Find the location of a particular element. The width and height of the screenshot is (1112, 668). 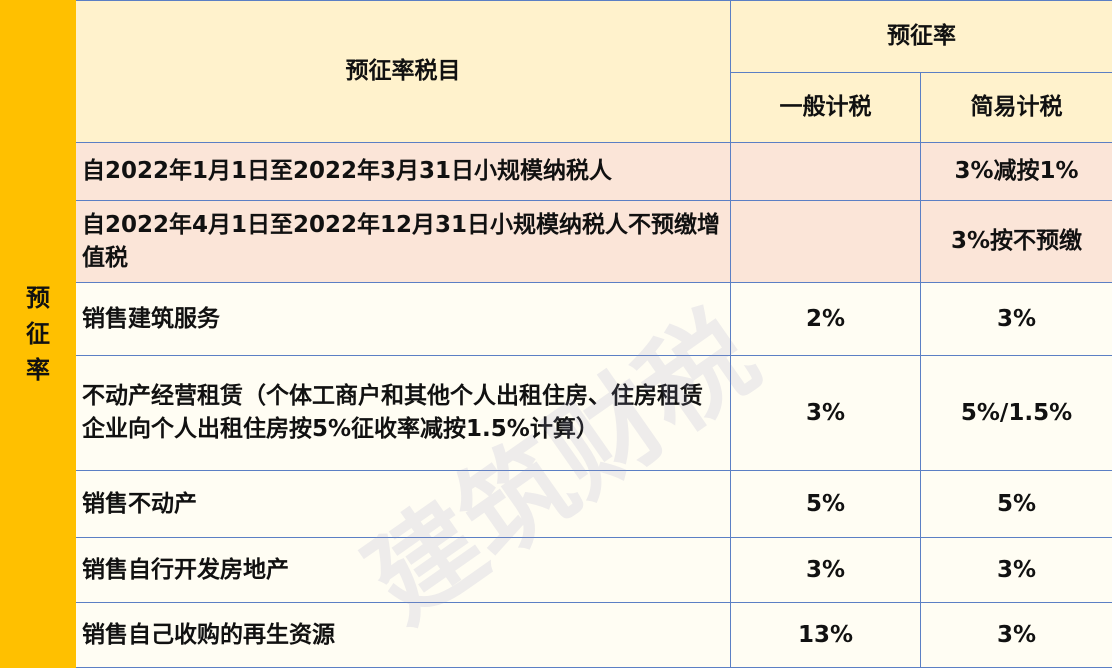

row-general: 13% is located at coordinates (826, 635).